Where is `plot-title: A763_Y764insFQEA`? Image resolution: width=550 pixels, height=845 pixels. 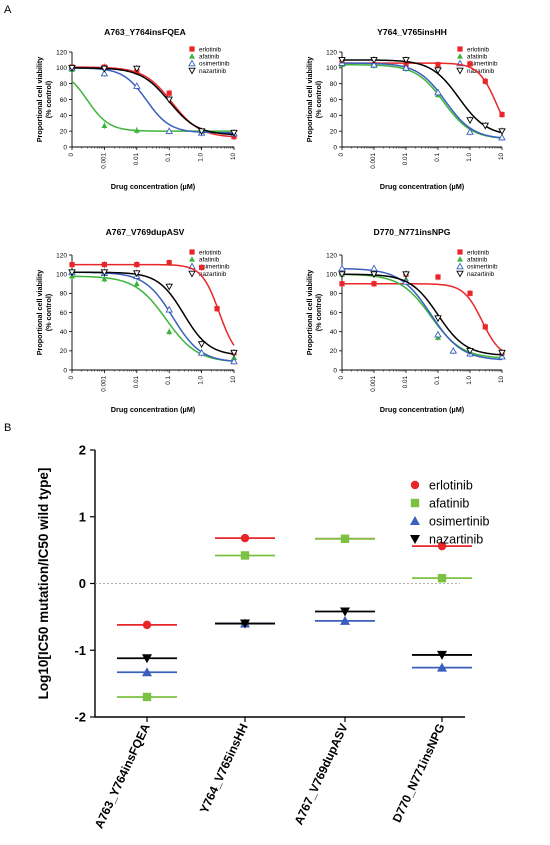 plot-title: A763_Y764insFQEA is located at coordinates (145, 32).